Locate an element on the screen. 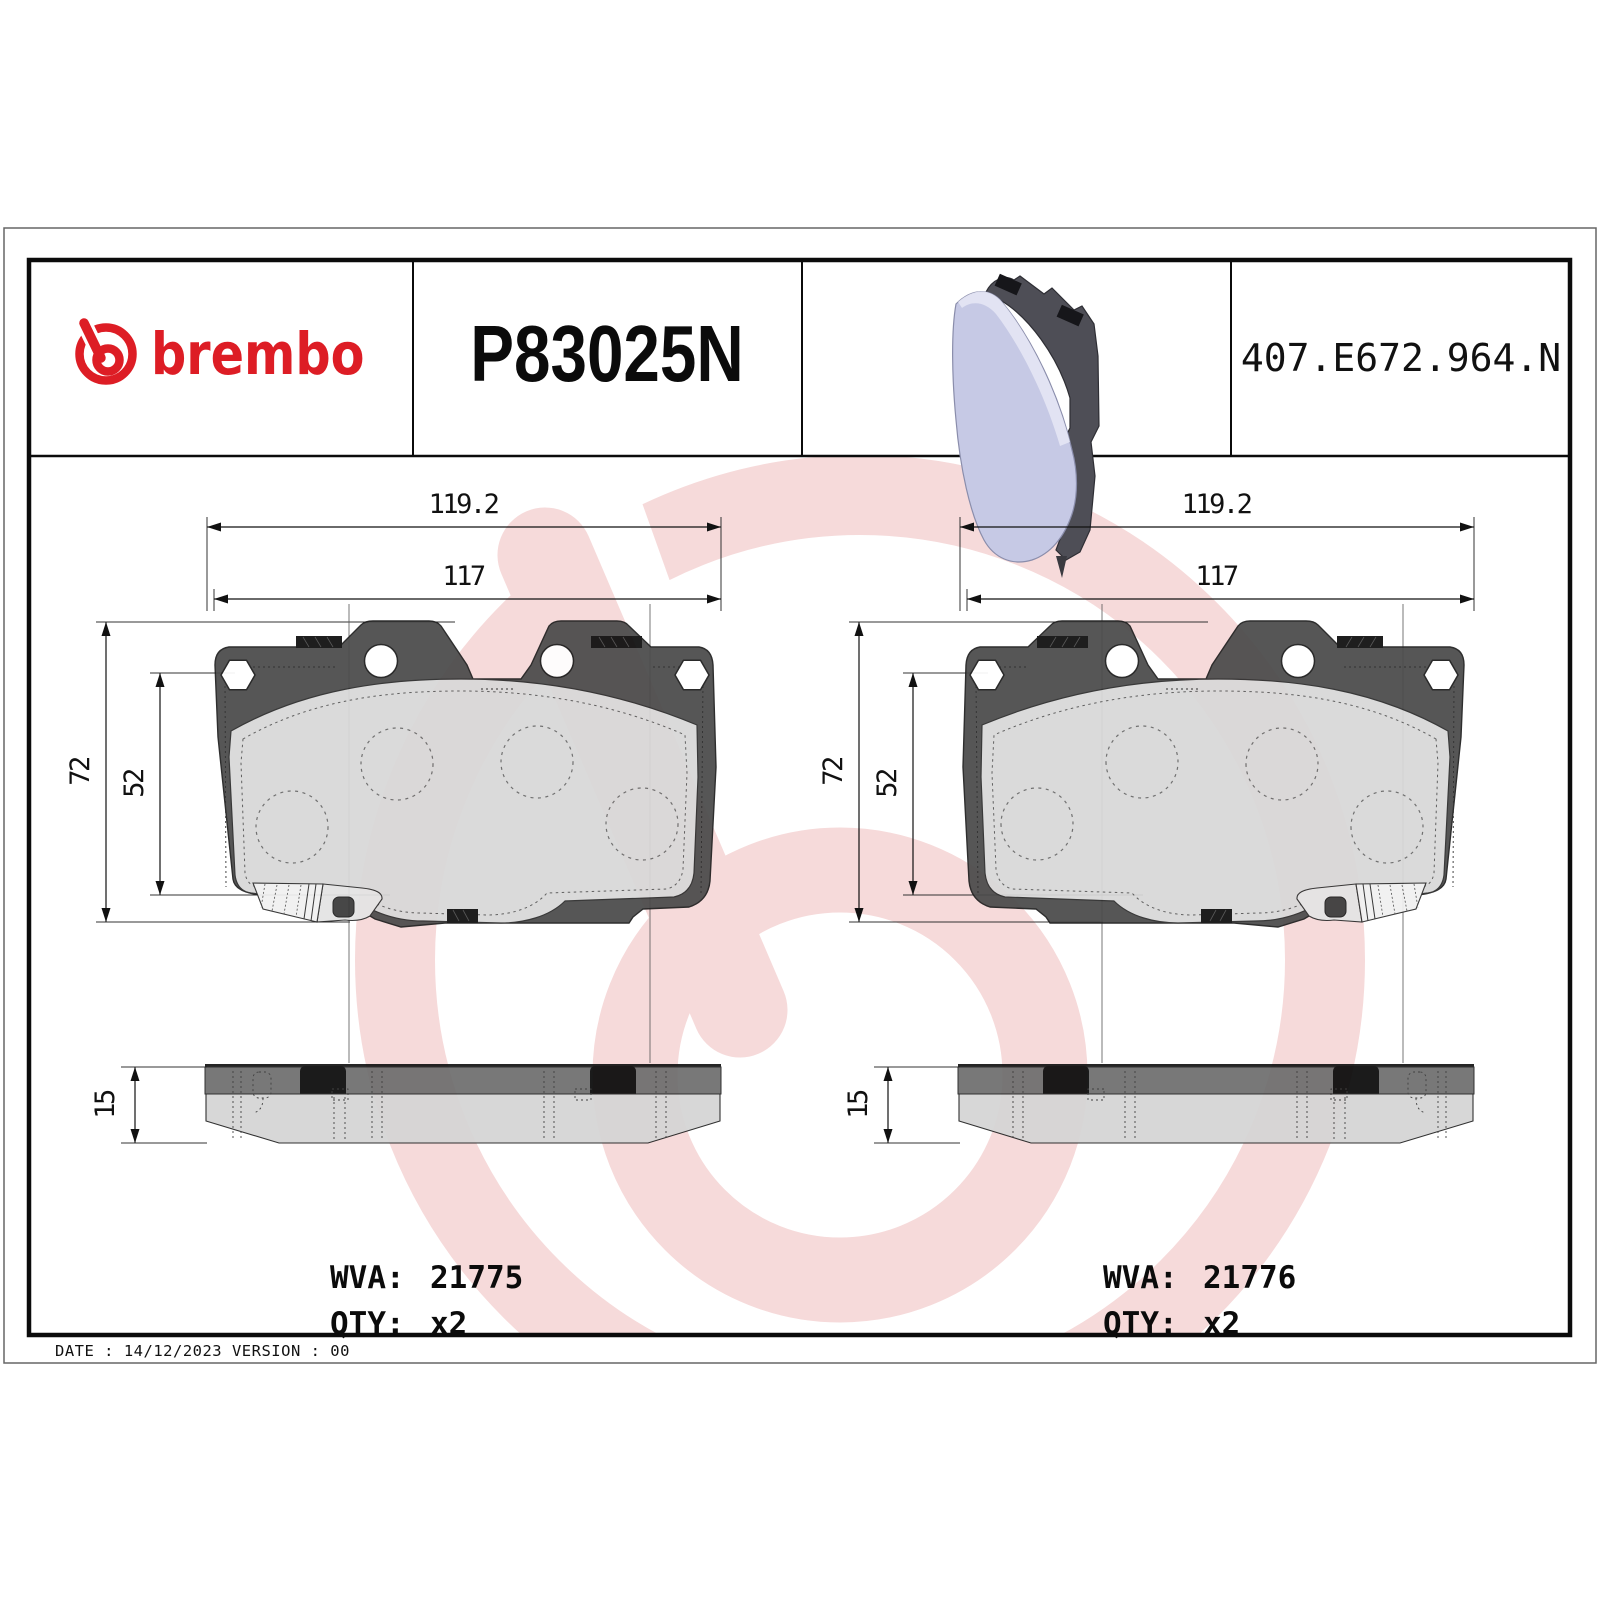  pad-side-view-left is located at coordinates (463, 1103).